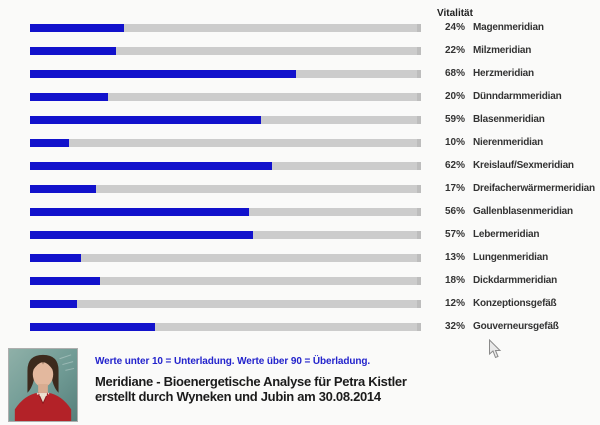  I want to click on category-label: Magenmeridian, so click(508, 27).